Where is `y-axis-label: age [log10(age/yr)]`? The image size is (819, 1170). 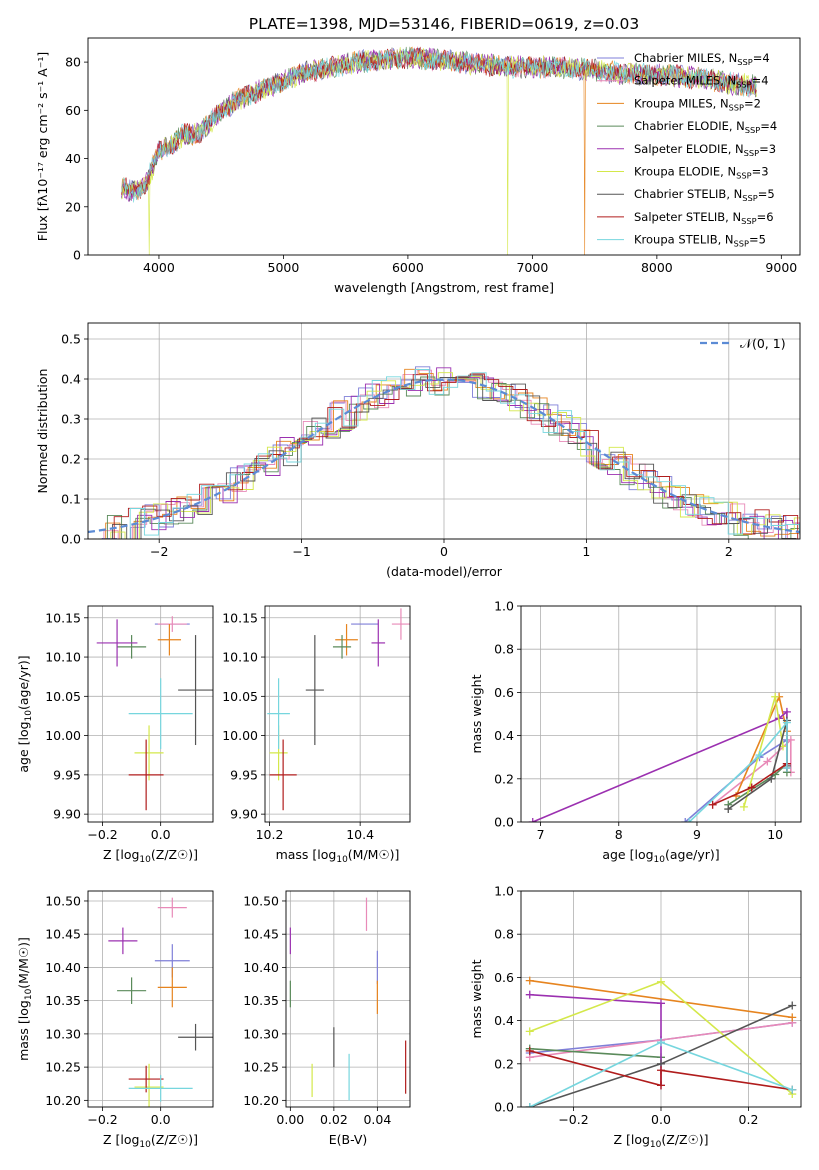 y-axis-label: age [log10(age/yr)] is located at coordinates (25, 713).